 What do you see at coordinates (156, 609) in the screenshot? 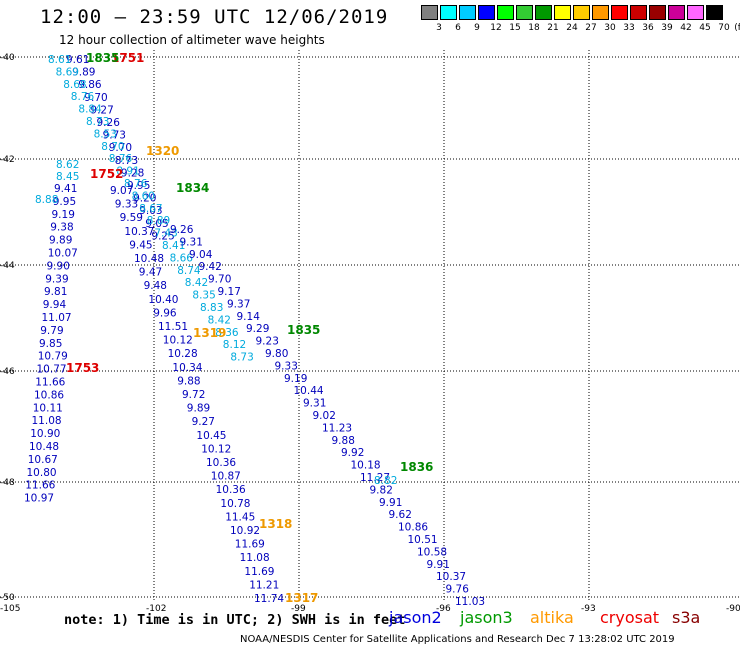
I see `lon-label: -102` at bounding box center [156, 609].